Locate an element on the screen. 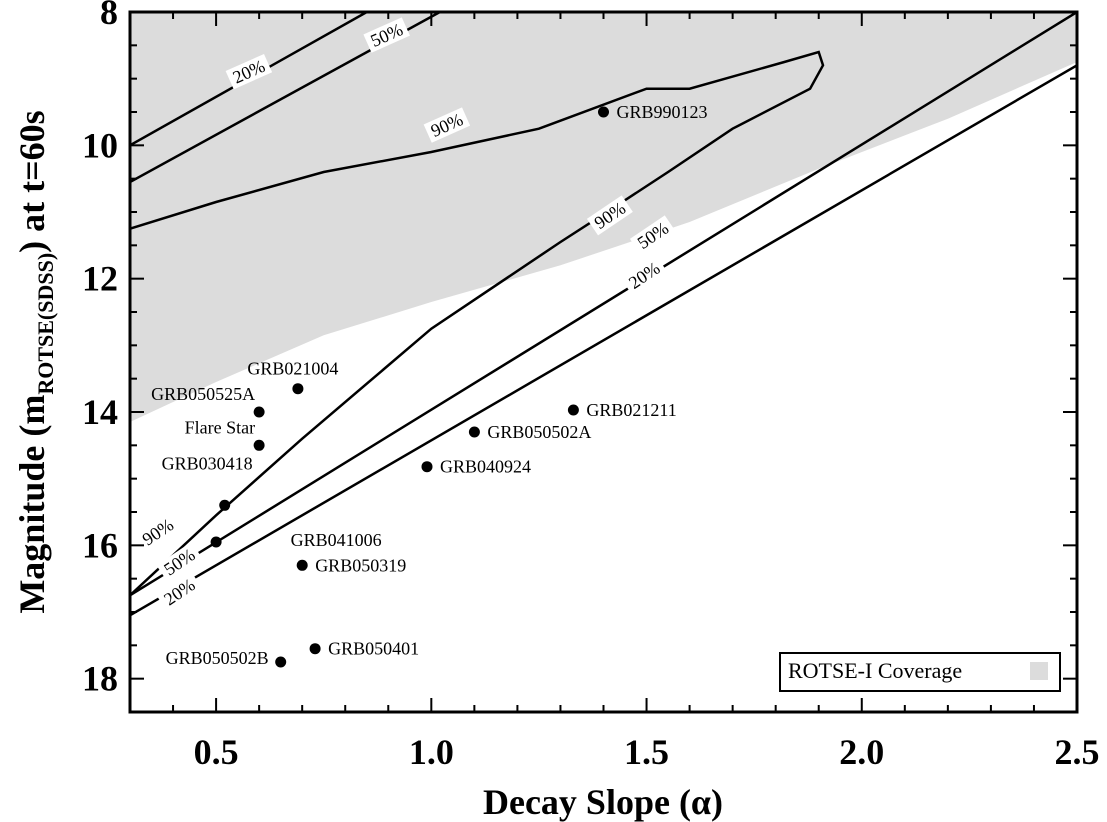 The width and height of the screenshot is (1107, 822). legend: ROTSE-I Coverage is located at coordinates (920, 672).